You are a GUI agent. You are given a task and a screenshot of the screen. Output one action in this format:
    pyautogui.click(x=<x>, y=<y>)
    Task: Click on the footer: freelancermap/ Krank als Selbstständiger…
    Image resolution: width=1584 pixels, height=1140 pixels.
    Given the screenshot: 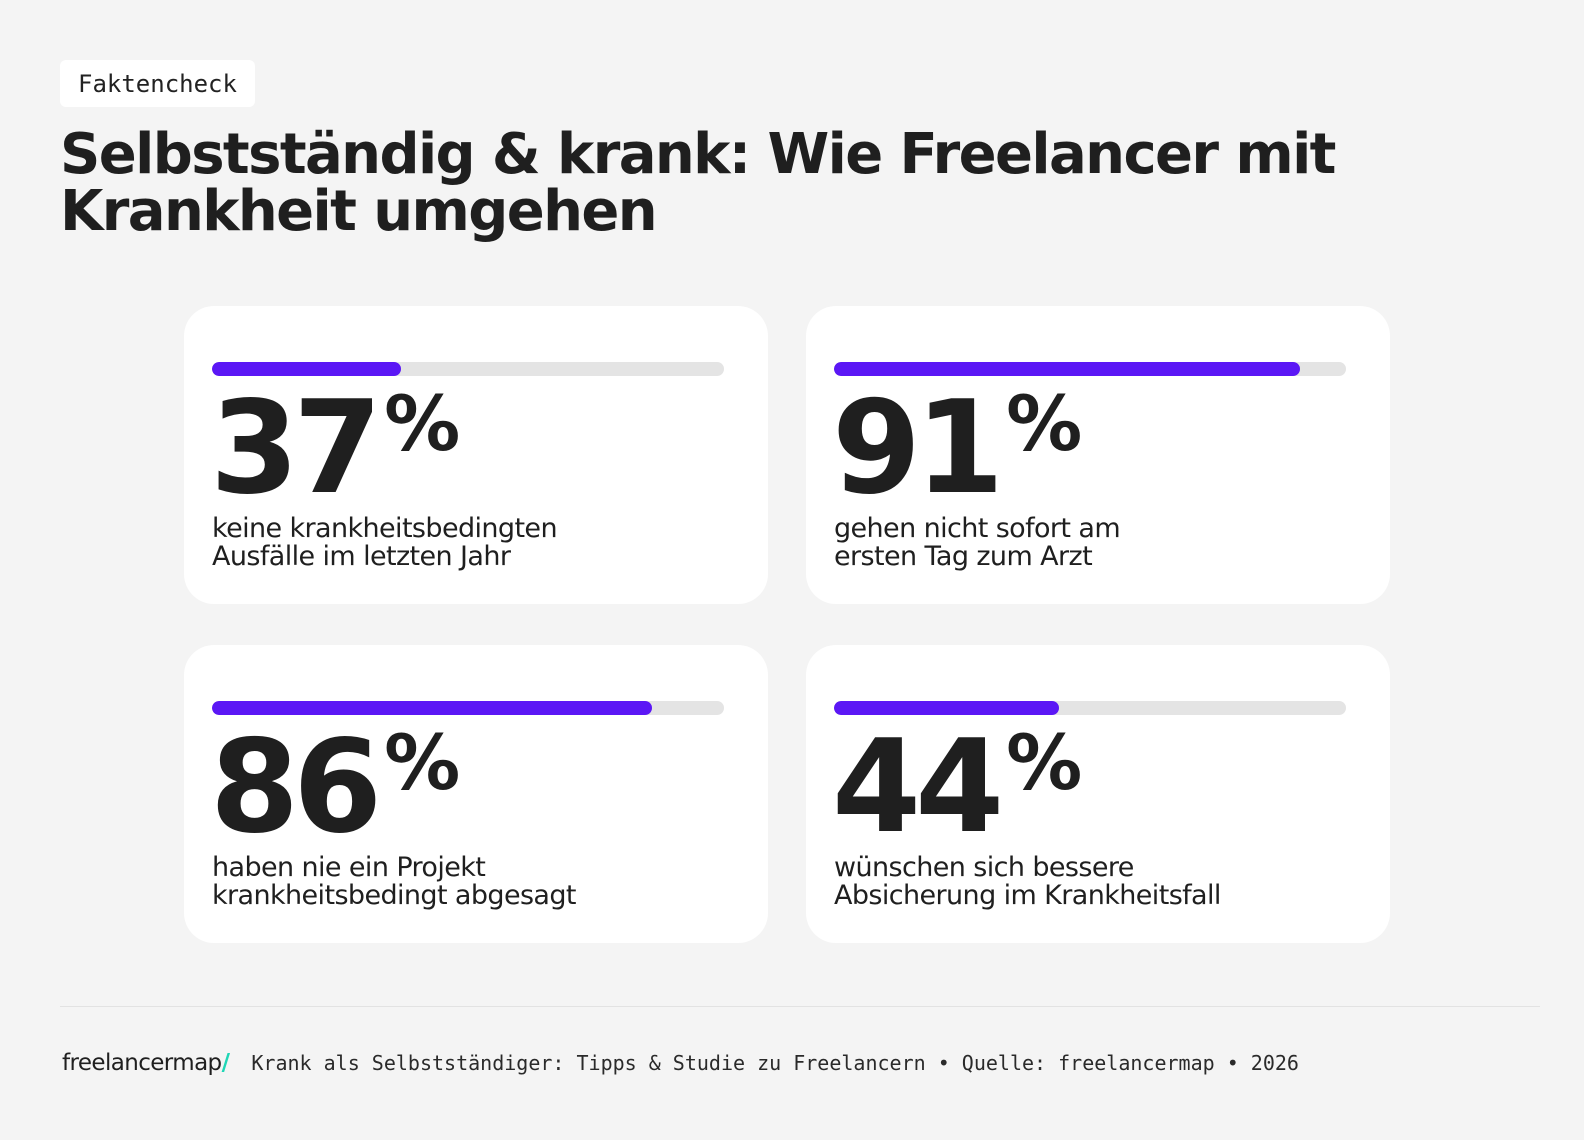 What is the action you would take?
    pyautogui.click(x=680, y=1063)
    